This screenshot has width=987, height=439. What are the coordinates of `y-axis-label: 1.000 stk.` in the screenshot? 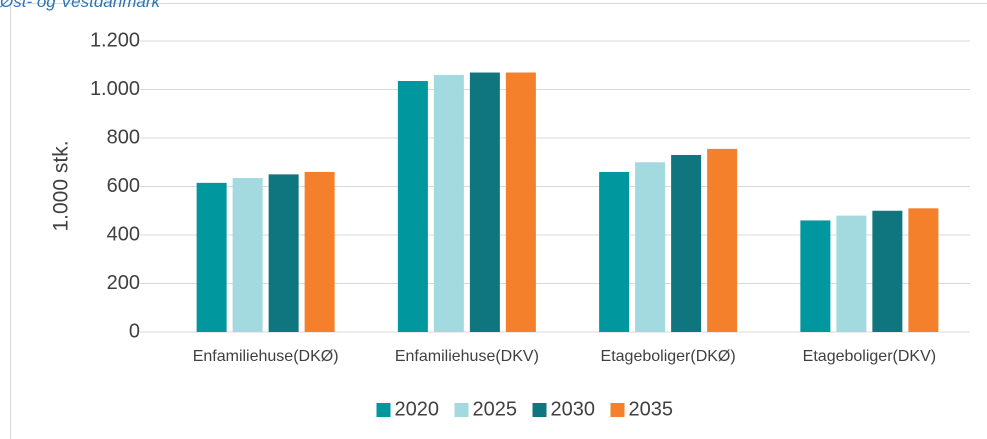 It's located at (61, 185).